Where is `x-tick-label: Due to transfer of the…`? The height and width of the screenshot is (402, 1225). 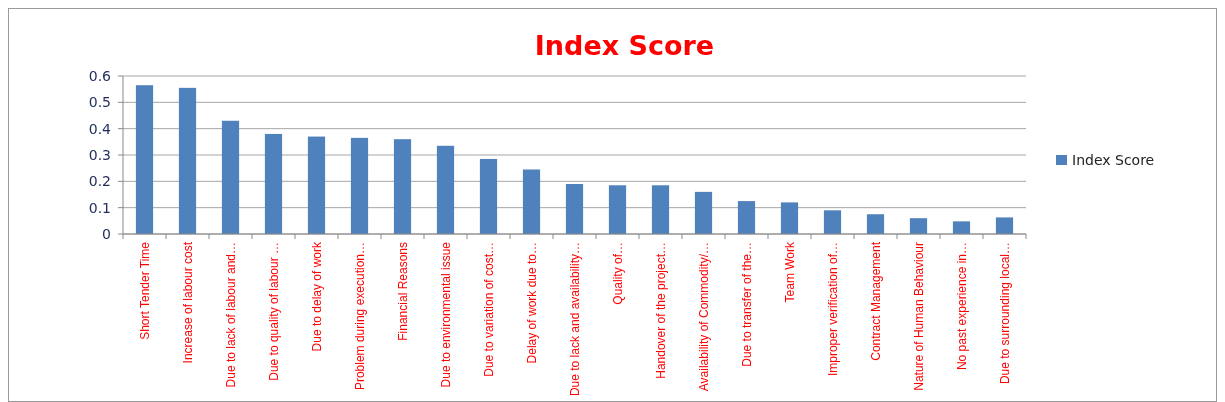 x-tick-label: Due to transfer of the… is located at coordinates (746, 304).